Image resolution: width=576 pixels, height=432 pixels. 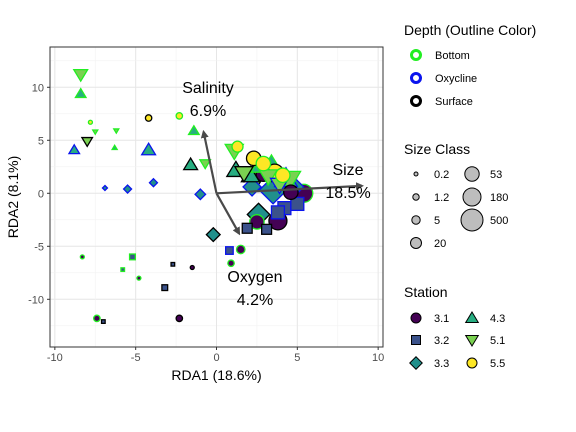 What do you see at coordinates (347, 170) in the screenshot?
I see `arrow-label-size: Size` at bounding box center [347, 170].